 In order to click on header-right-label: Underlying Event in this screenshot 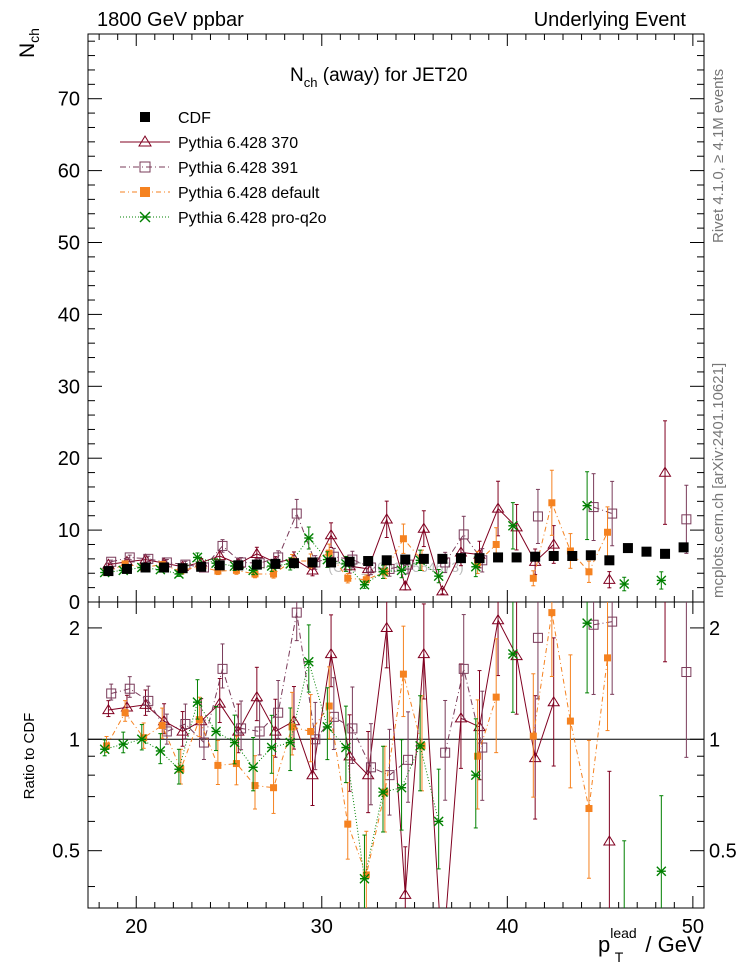, I will do `click(610, 20)`.